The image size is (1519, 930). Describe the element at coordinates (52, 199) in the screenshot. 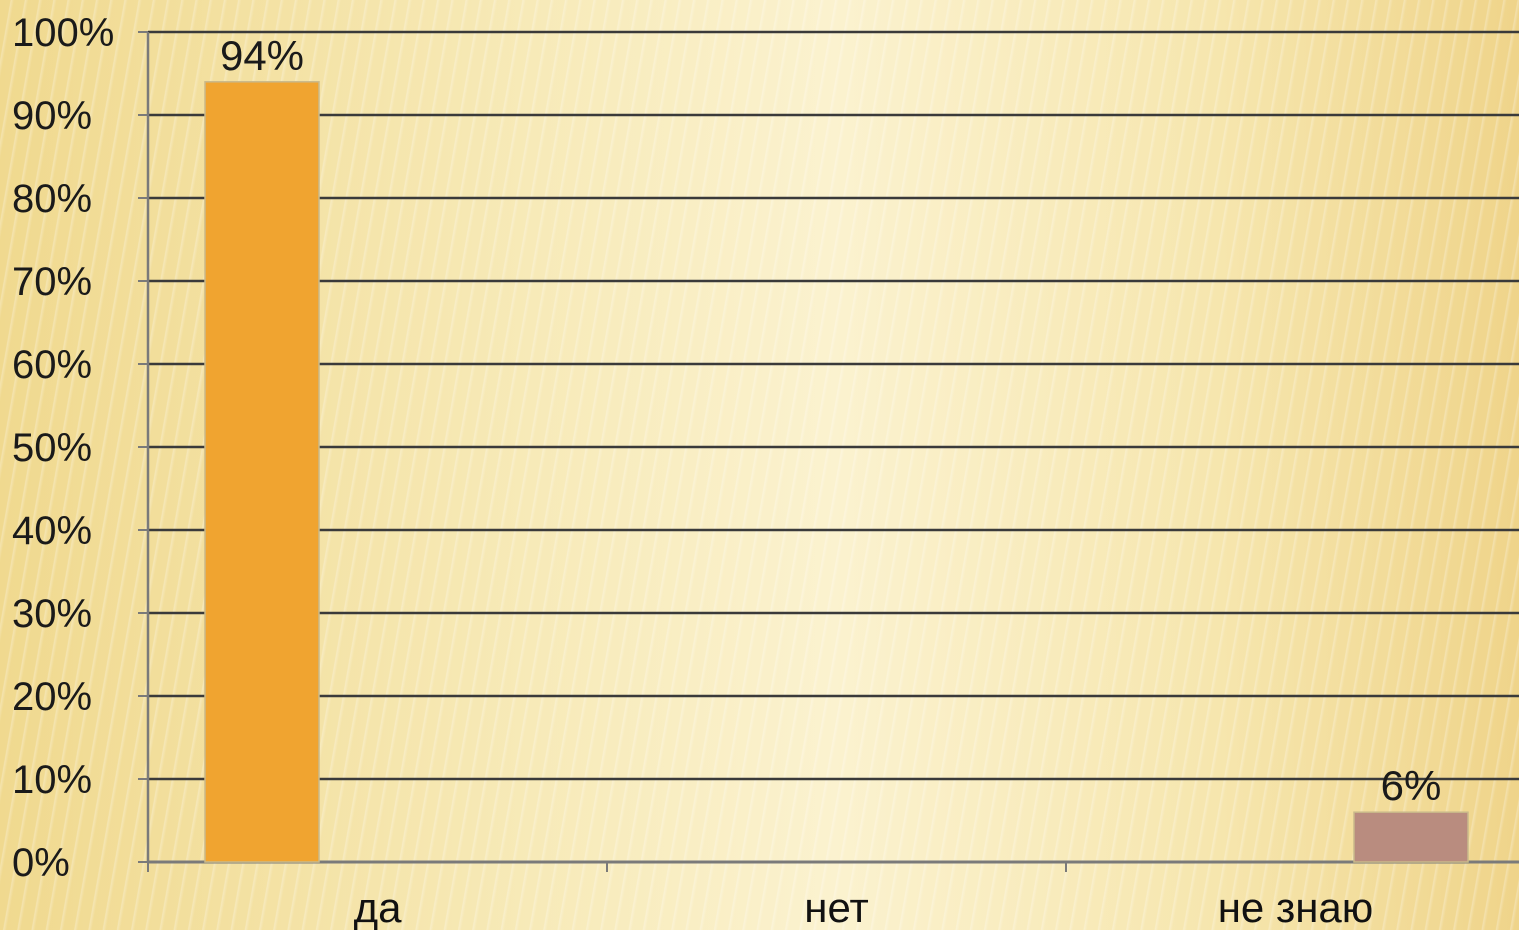

I see `y-tick-label: 80%` at that location.